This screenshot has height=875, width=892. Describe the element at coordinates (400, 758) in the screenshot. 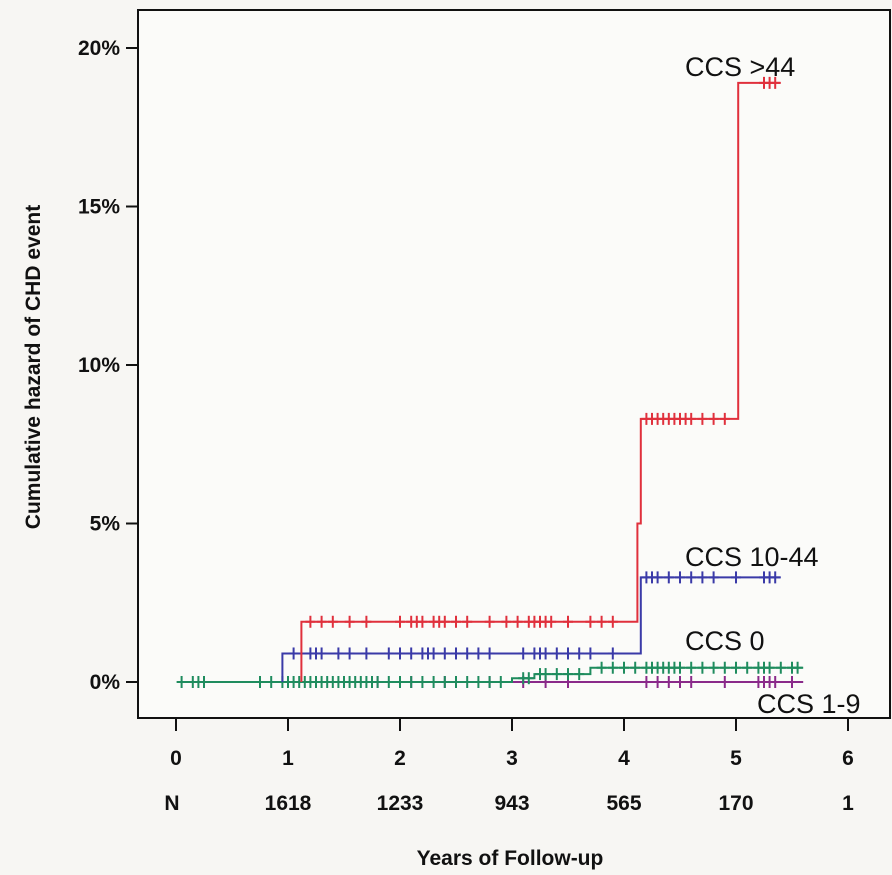

I see `x-tick-label: 2` at that location.